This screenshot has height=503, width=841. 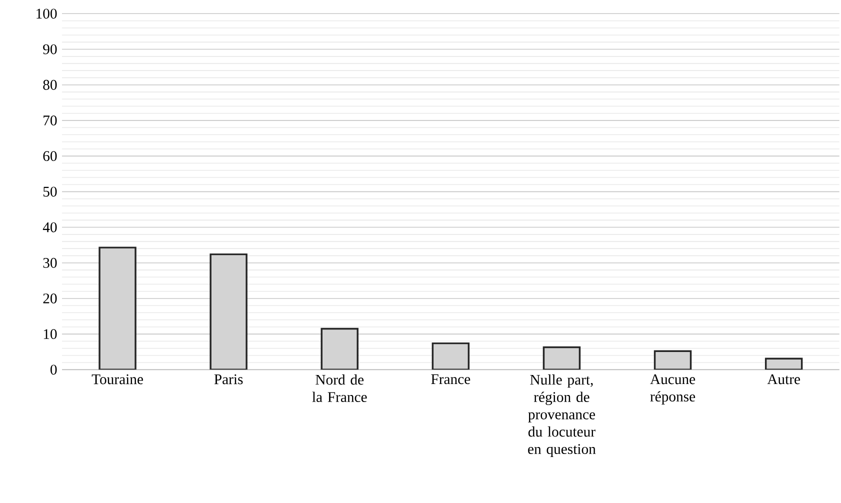 I want to click on y-tick-label: 0, so click(x=53, y=369).